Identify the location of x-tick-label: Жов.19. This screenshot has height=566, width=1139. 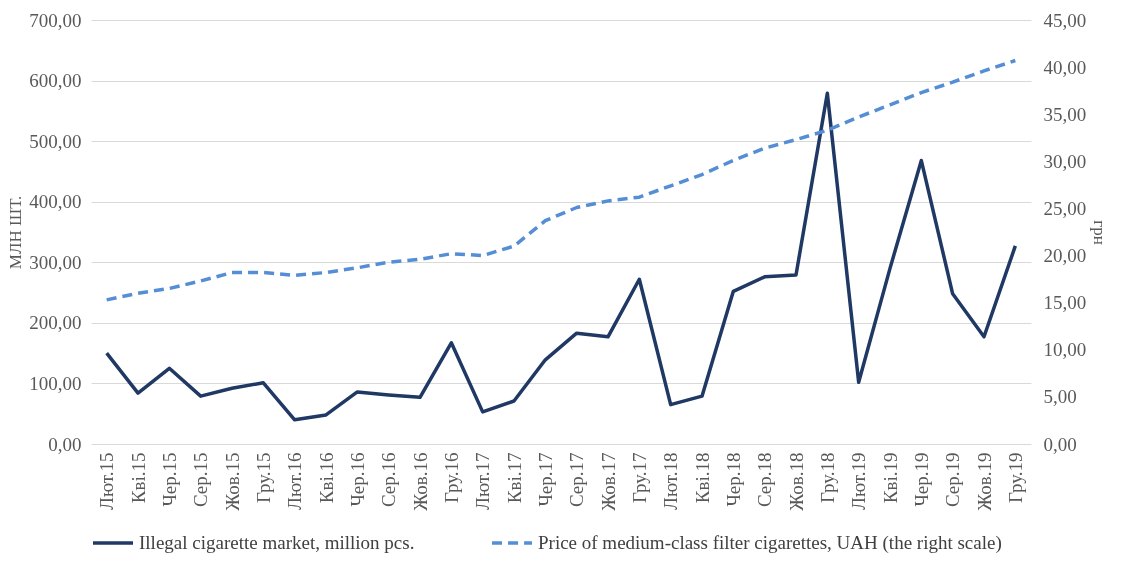
(984, 481).